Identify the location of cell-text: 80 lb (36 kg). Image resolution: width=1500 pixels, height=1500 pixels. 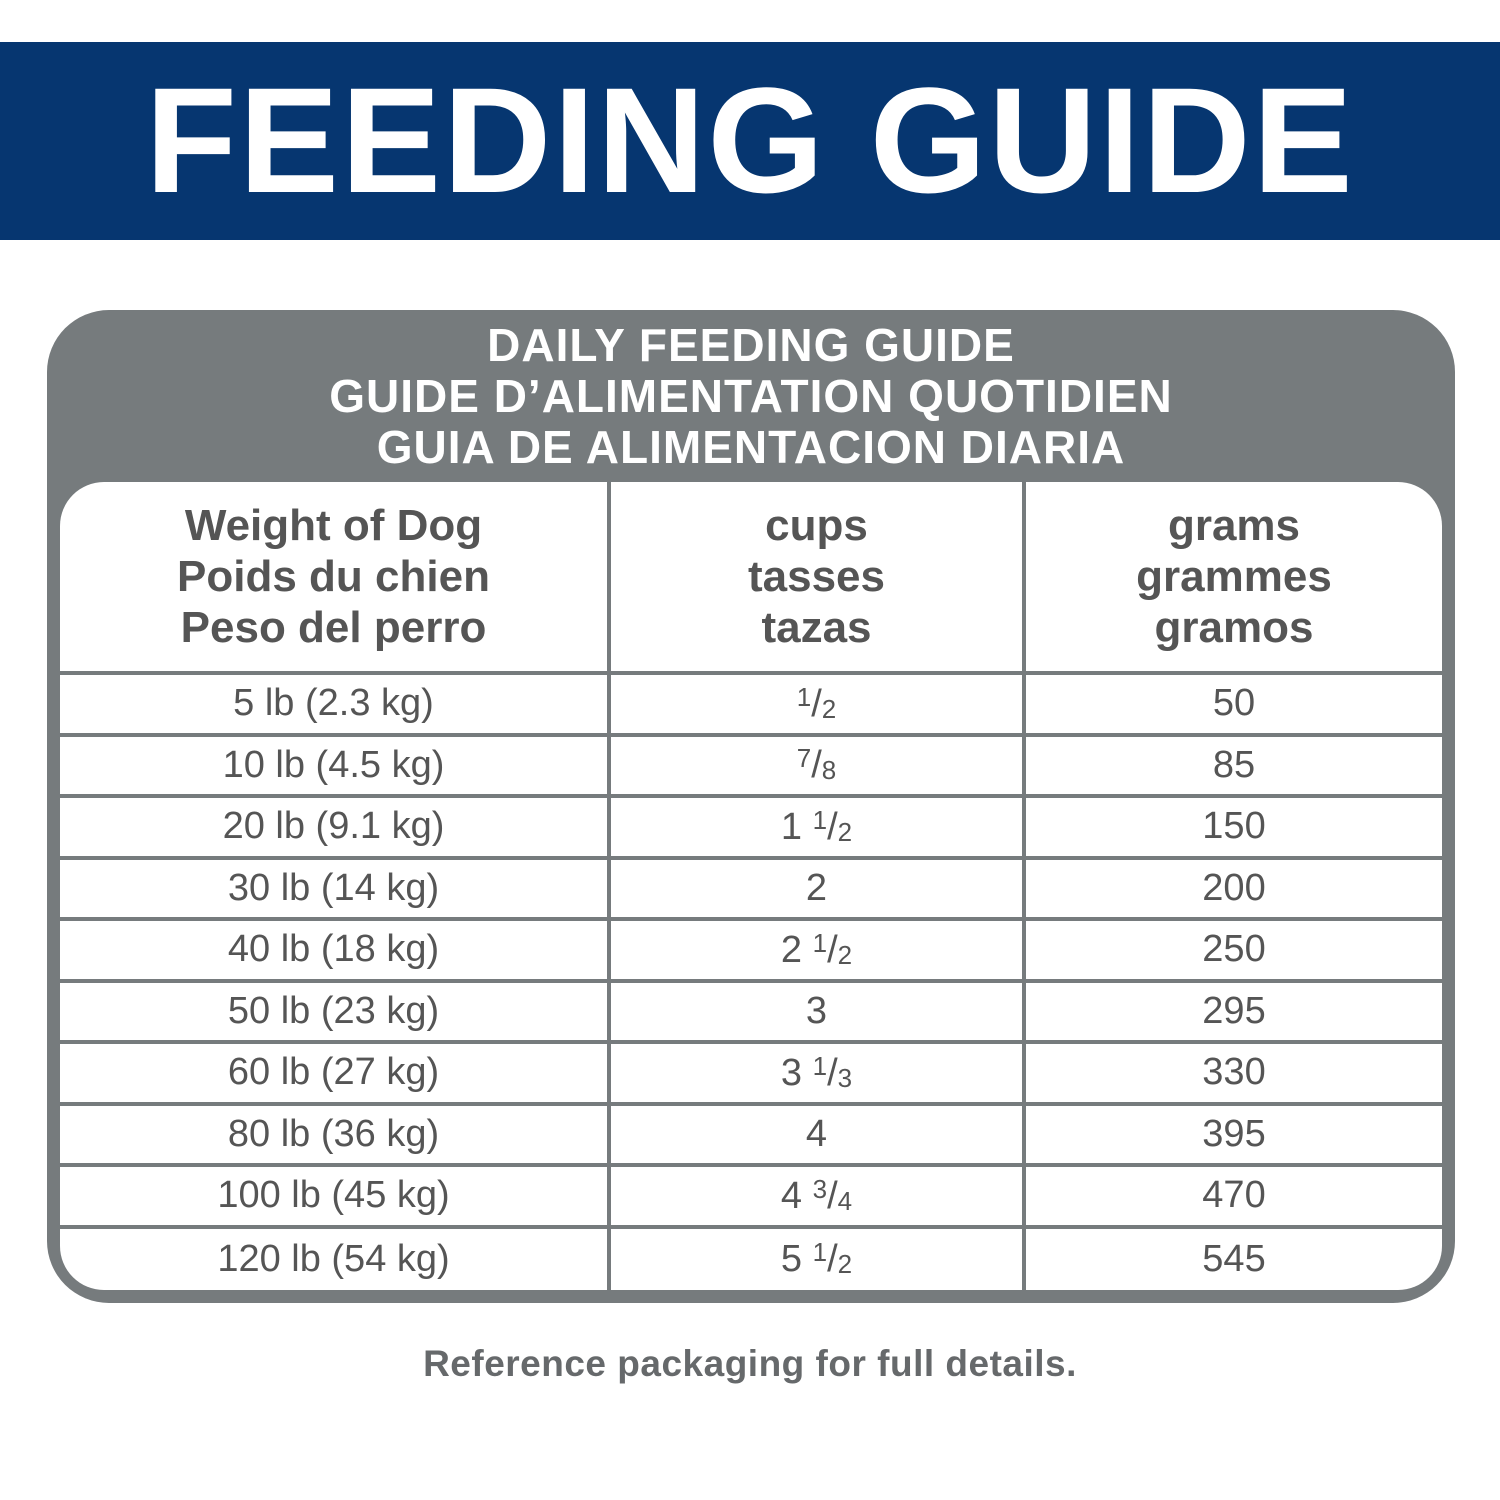
(333, 1133).